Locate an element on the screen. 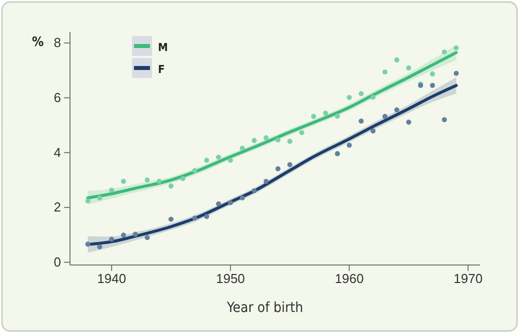  y-tick-label: 6 is located at coordinates (57, 97).